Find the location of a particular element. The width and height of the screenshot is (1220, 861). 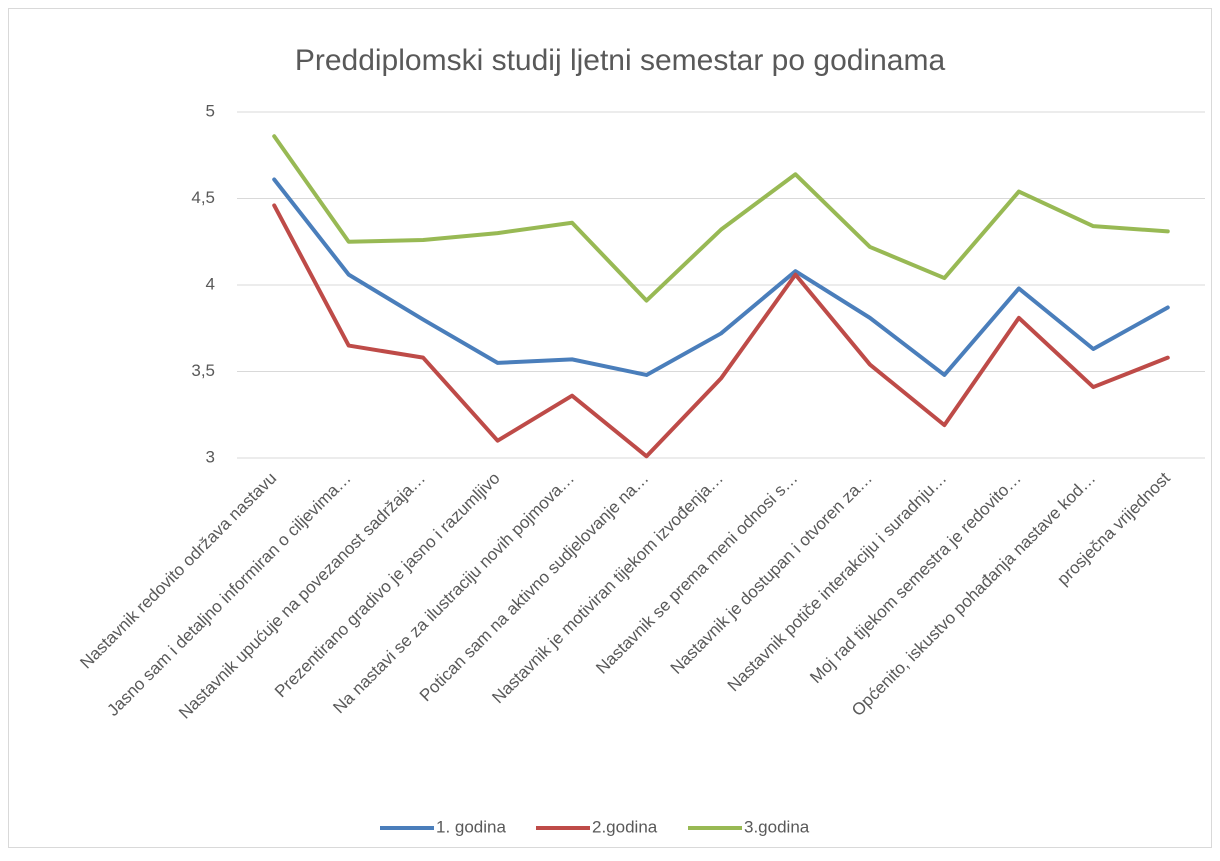

legend-label: 2.godina is located at coordinates (625, 826).